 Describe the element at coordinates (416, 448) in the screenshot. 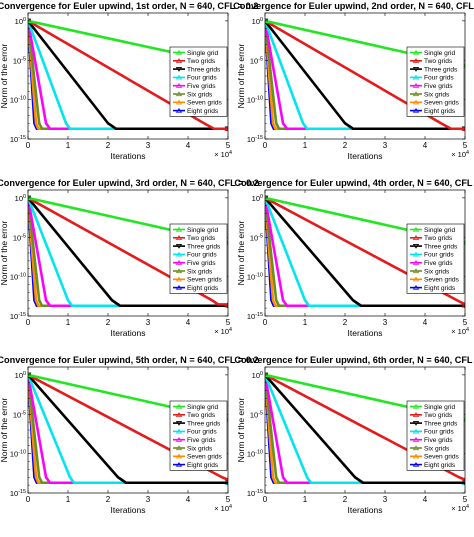

I see `legend-marker-six-grids` at that location.